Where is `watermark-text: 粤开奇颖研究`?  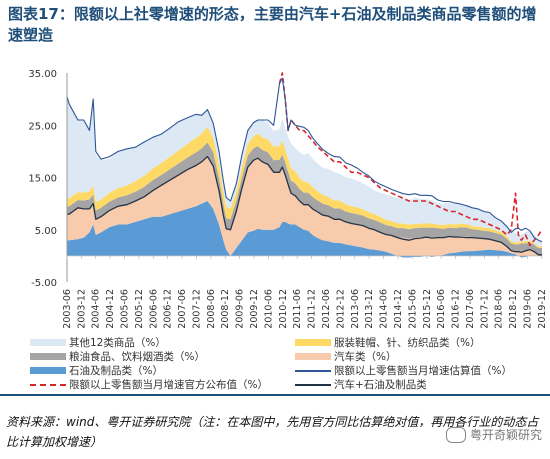
watermark-text: 粤开奇颖研究 is located at coordinates (505, 435).